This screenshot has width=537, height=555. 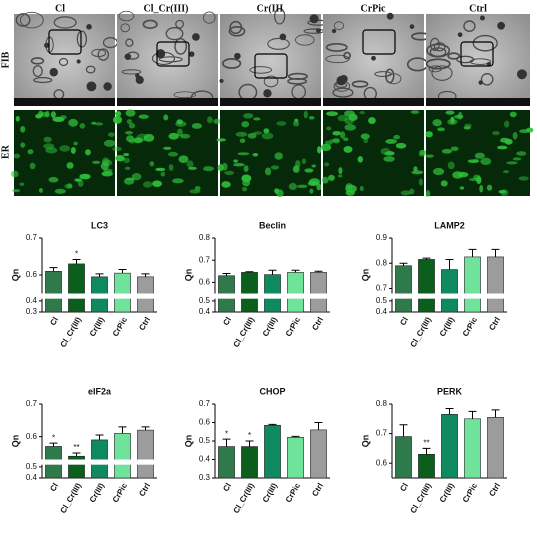 I want to click on roi-box, so click(x=477, y=54).